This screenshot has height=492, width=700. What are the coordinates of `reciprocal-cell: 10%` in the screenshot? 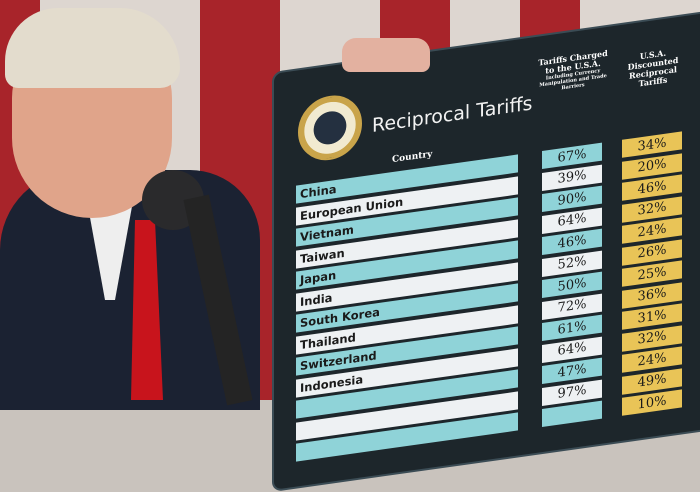 It's located at (652, 402).